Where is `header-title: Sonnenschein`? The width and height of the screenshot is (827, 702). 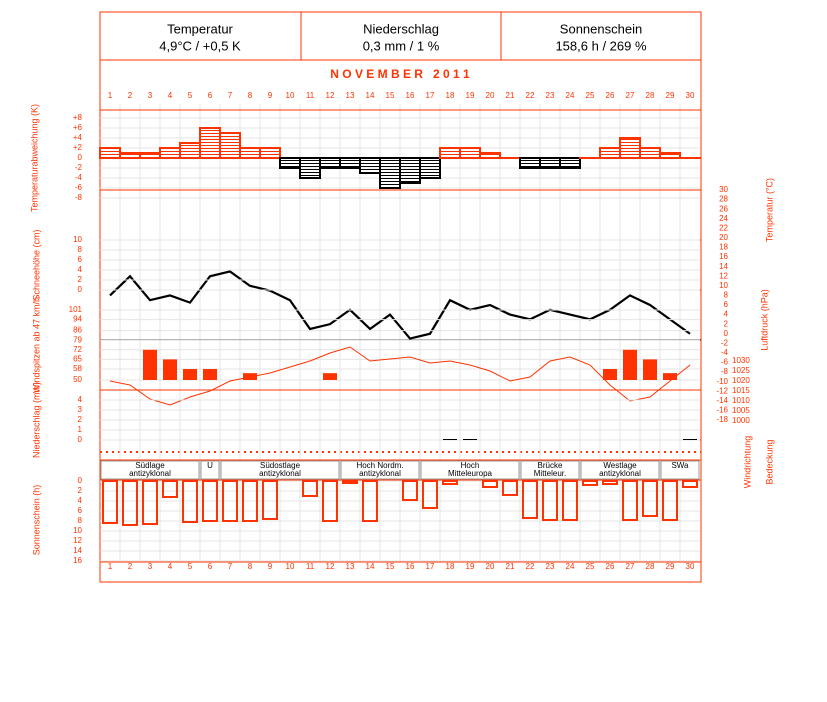 header-title: Sonnenschein is located at coordinates (601, 28).